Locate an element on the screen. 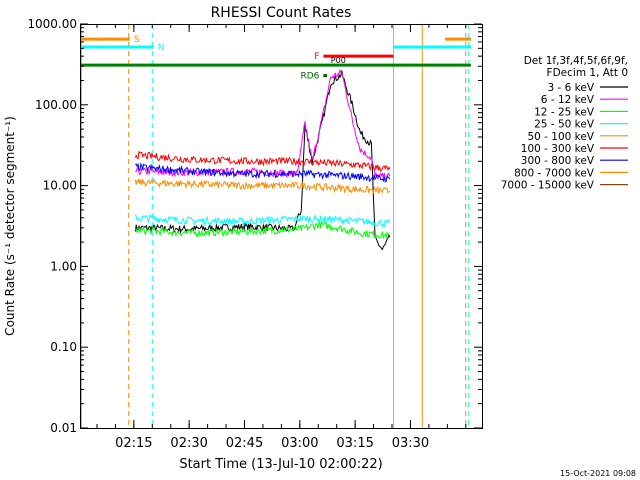 This screenshot has height=480, width=640. y-tick-label-3: 10.00 is located at coordinates (60, 186).